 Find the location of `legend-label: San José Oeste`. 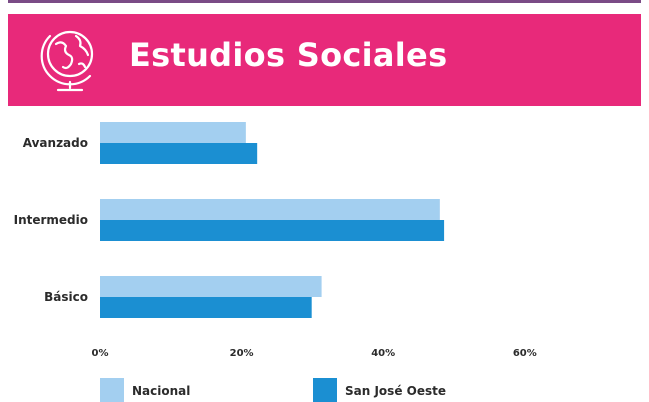

legend-label: San José Oeste is located at coordinates (395, 391).